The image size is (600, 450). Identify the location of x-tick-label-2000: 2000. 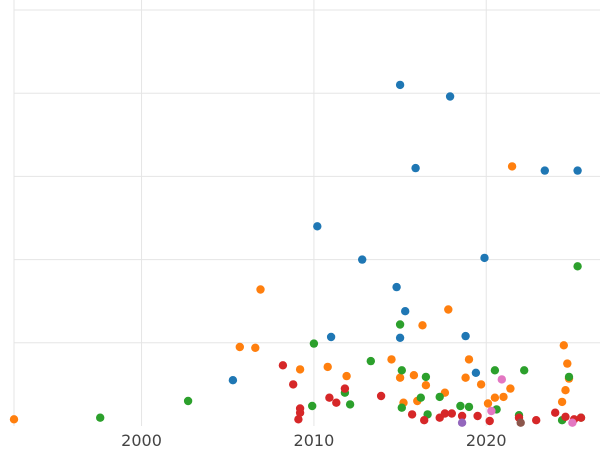
(141, 440).